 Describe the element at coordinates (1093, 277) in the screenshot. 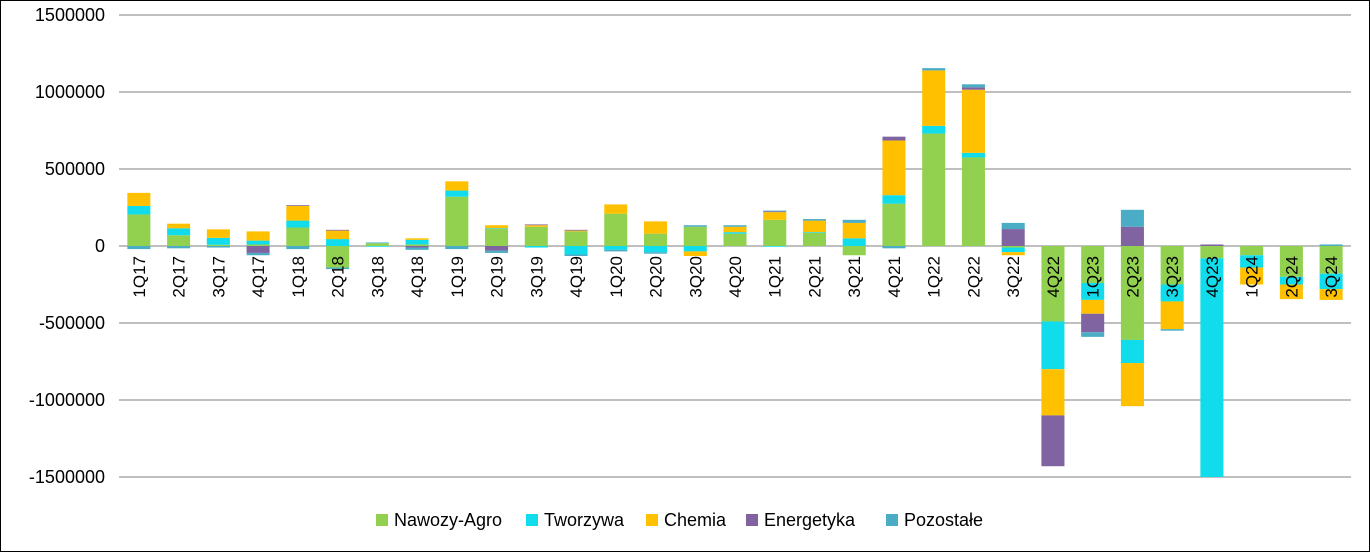

I see `x-category-label: 1Q23` at that location.